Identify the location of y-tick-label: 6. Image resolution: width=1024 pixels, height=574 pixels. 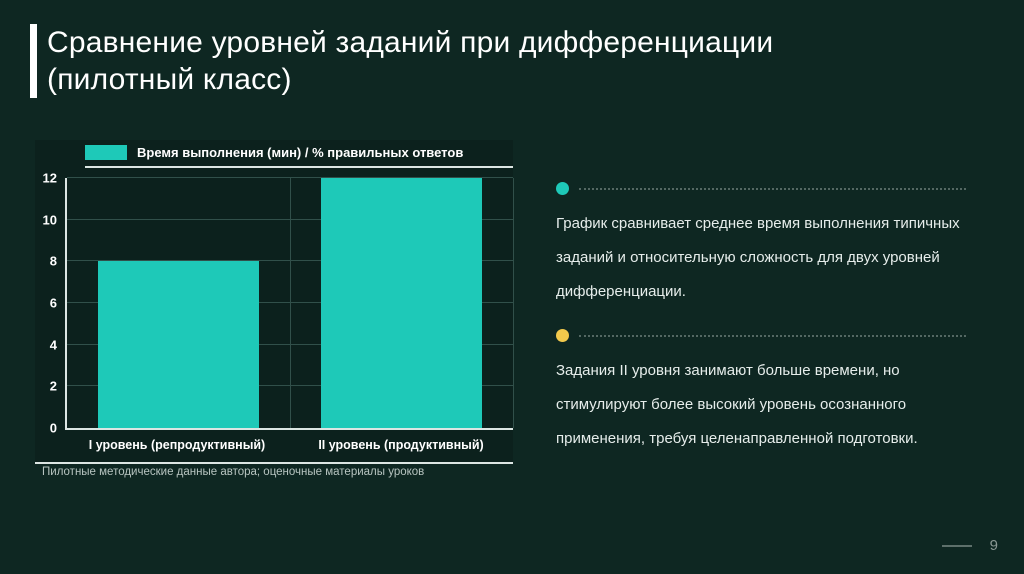
(53, 303).